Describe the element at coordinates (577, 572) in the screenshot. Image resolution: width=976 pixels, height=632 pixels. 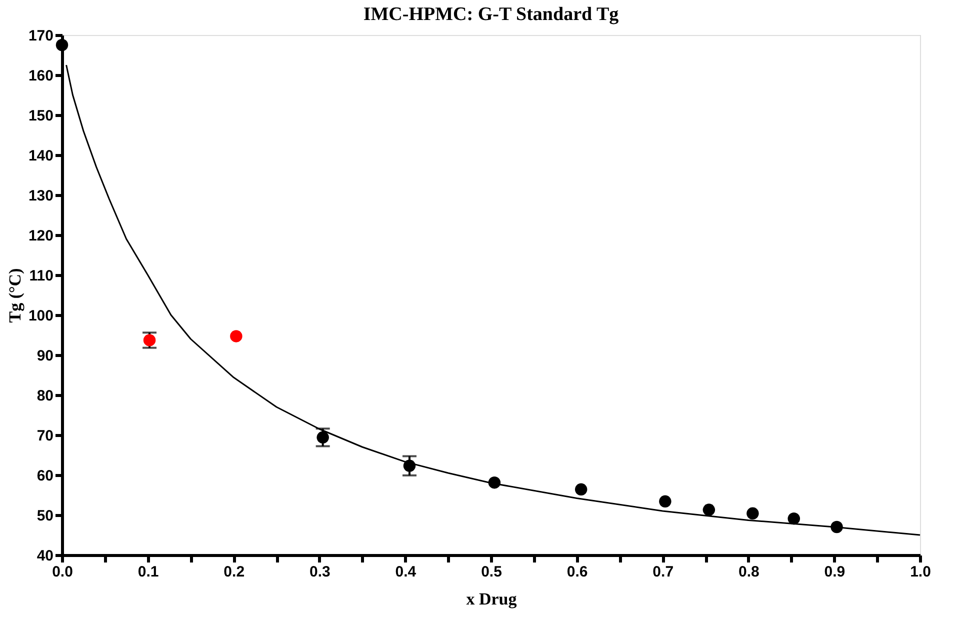
I see `x-tick-label: 0.6` at that location.